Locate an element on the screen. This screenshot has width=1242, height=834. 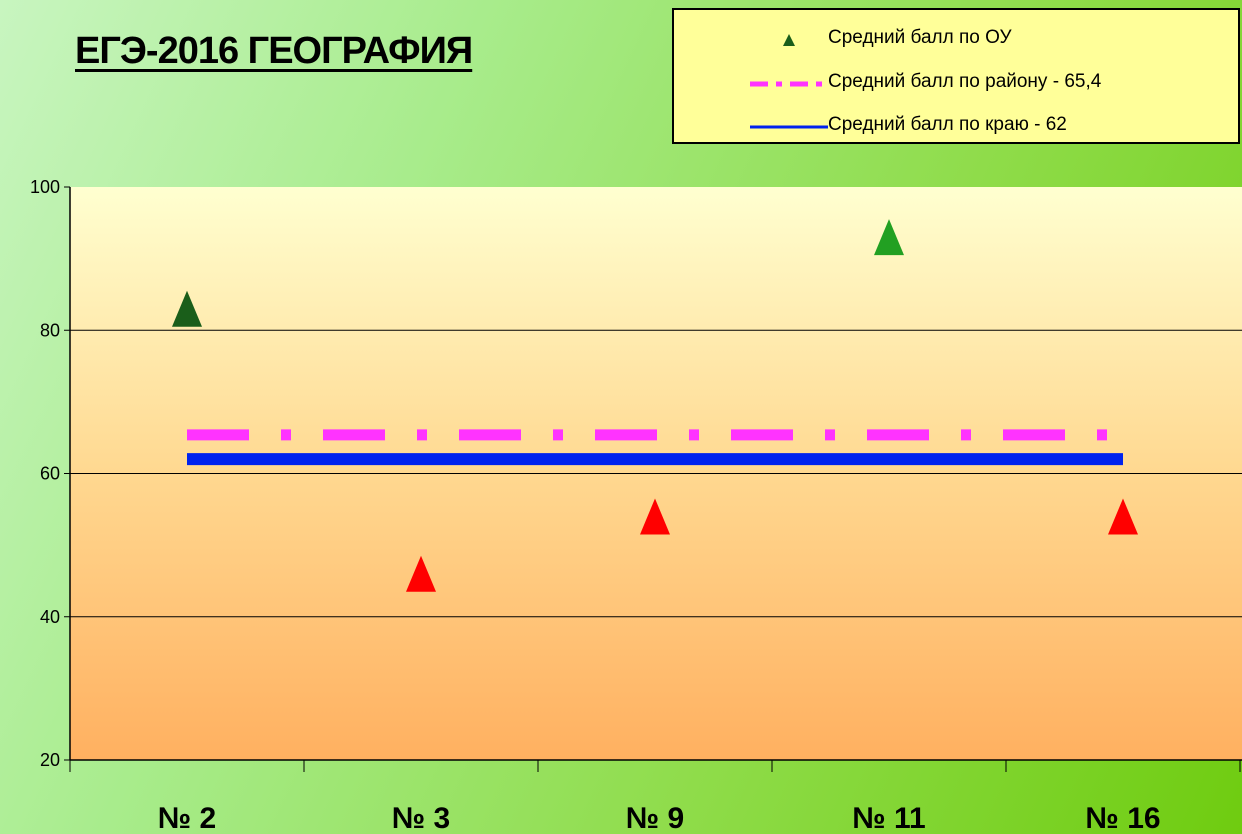
x-tick-label: № 2 is located at coordinates (187, 818).